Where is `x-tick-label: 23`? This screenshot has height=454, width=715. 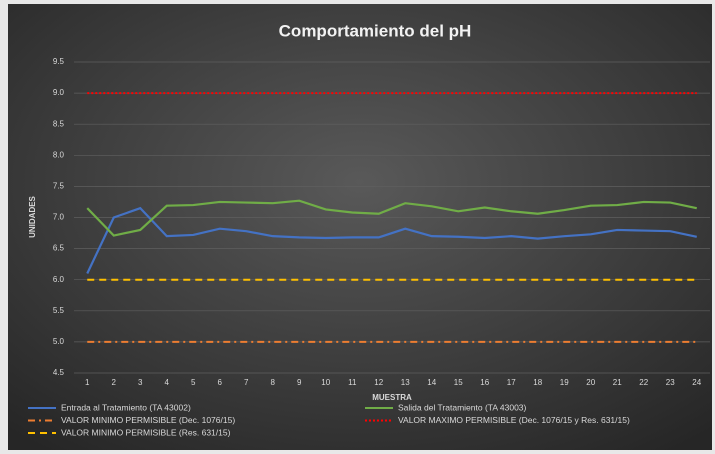
x-tick-label: 23 is located at coordinates (670, 382).